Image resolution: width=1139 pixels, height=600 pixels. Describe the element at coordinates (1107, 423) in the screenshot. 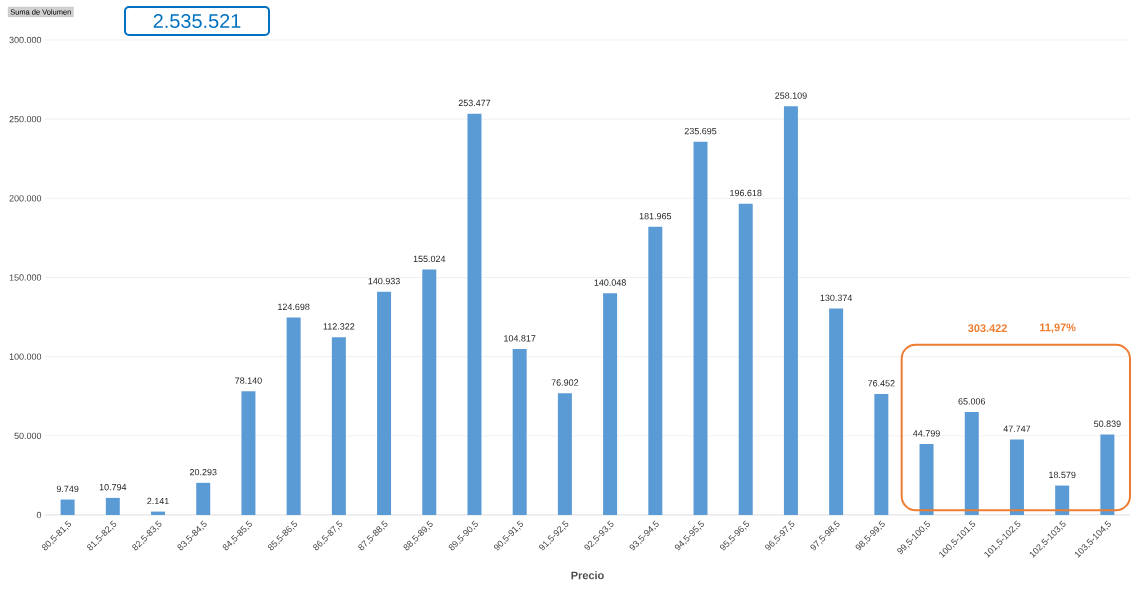

I see `data-label: 50.839` at that location.